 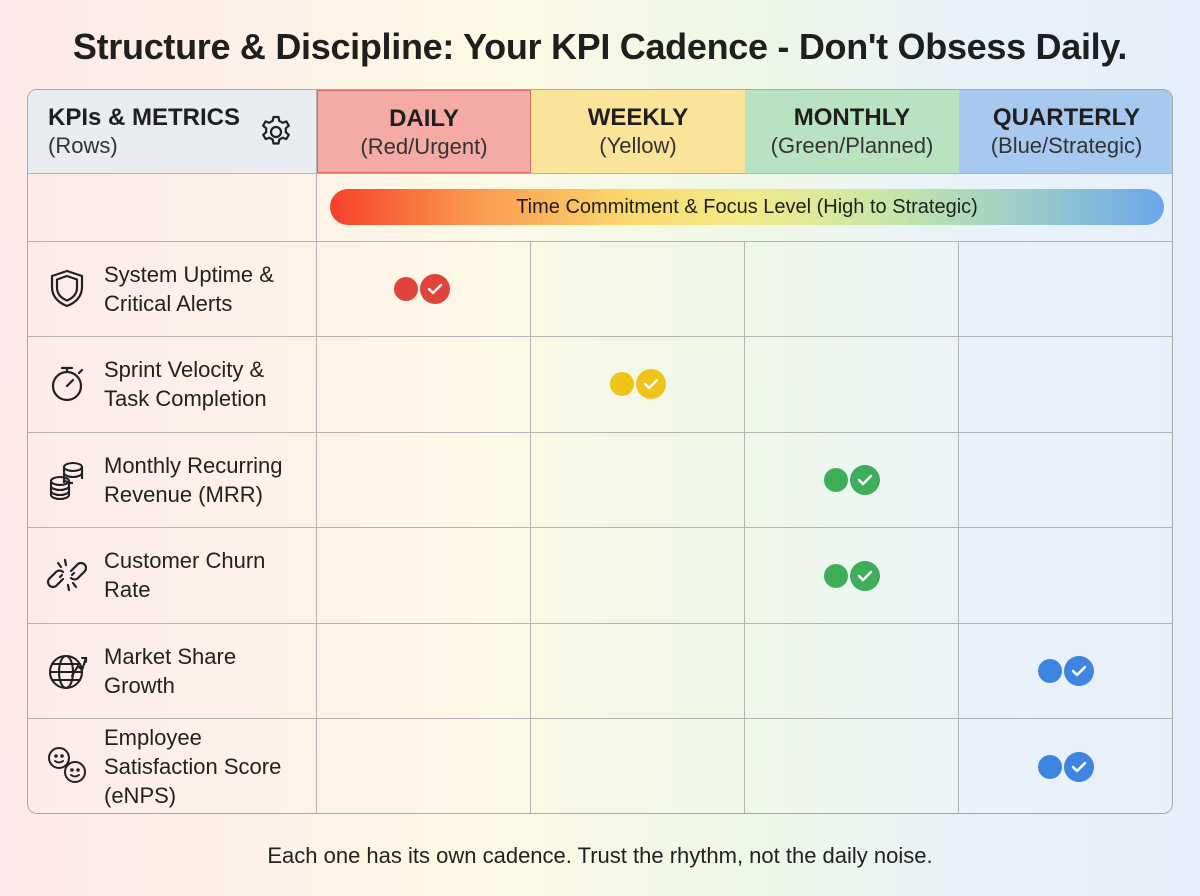 What do you see at coordinates (193, 766) in the screenshot?
I see `kpi-label-line: Satisfaction Score` at bounding box center [193, 766].